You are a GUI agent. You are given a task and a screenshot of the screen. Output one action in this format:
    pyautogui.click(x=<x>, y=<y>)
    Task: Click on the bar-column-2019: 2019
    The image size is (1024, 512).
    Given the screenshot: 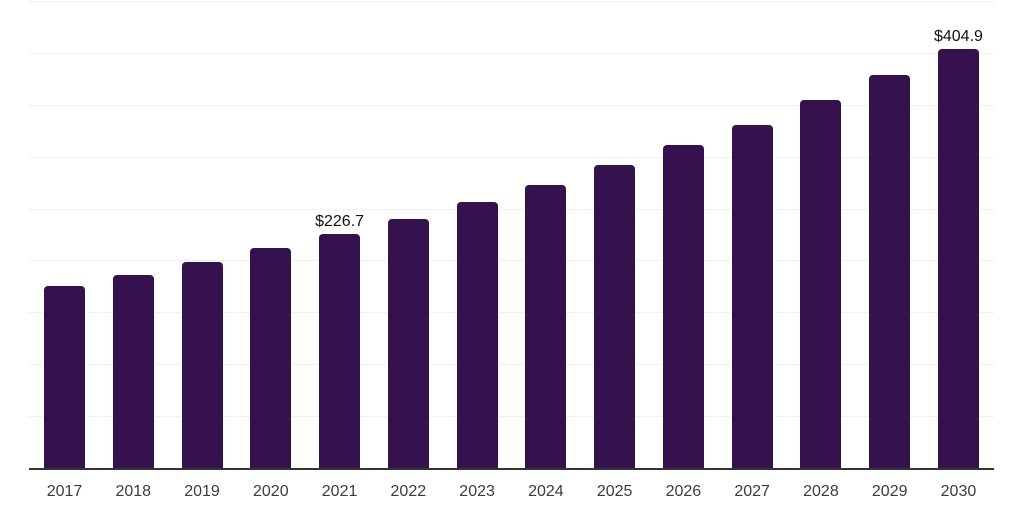 What is the action you would take?
    pyautogui.click(x=202, y=251)
    